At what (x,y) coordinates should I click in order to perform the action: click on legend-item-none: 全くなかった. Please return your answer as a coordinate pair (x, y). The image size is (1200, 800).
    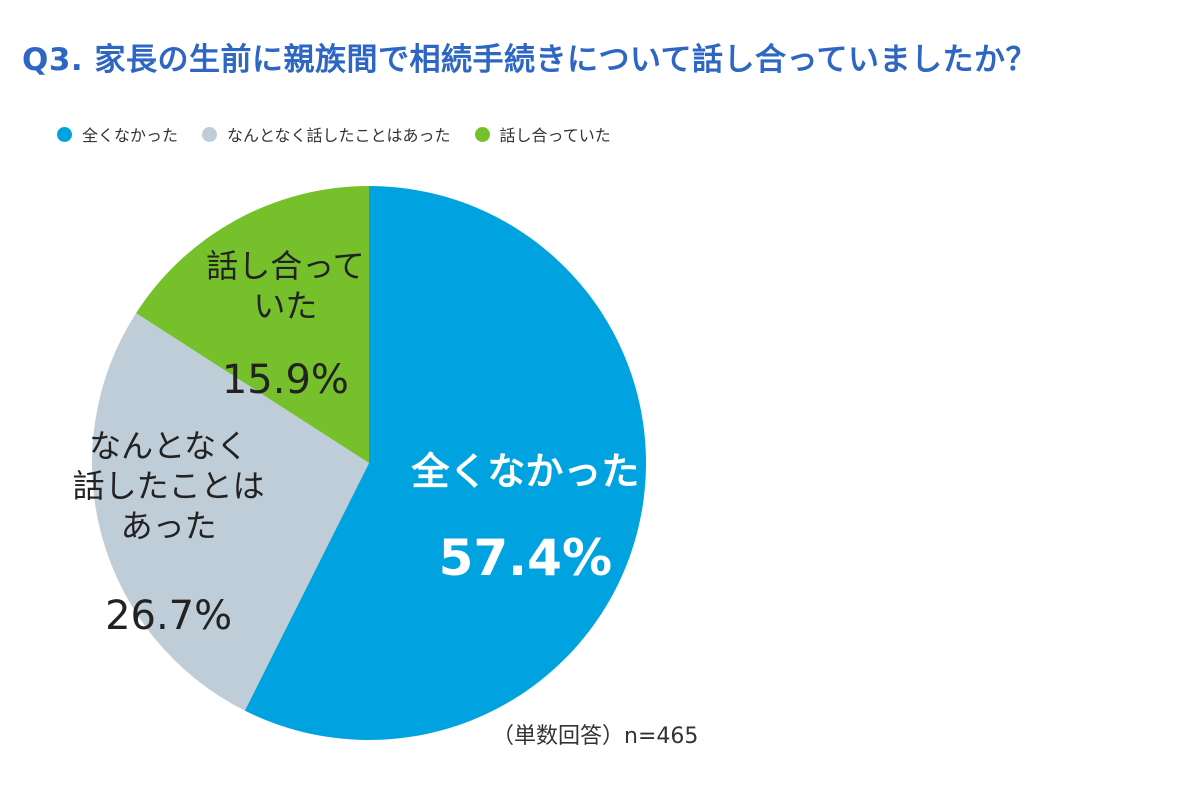
    Looking at the image, I should click on (117, 134).